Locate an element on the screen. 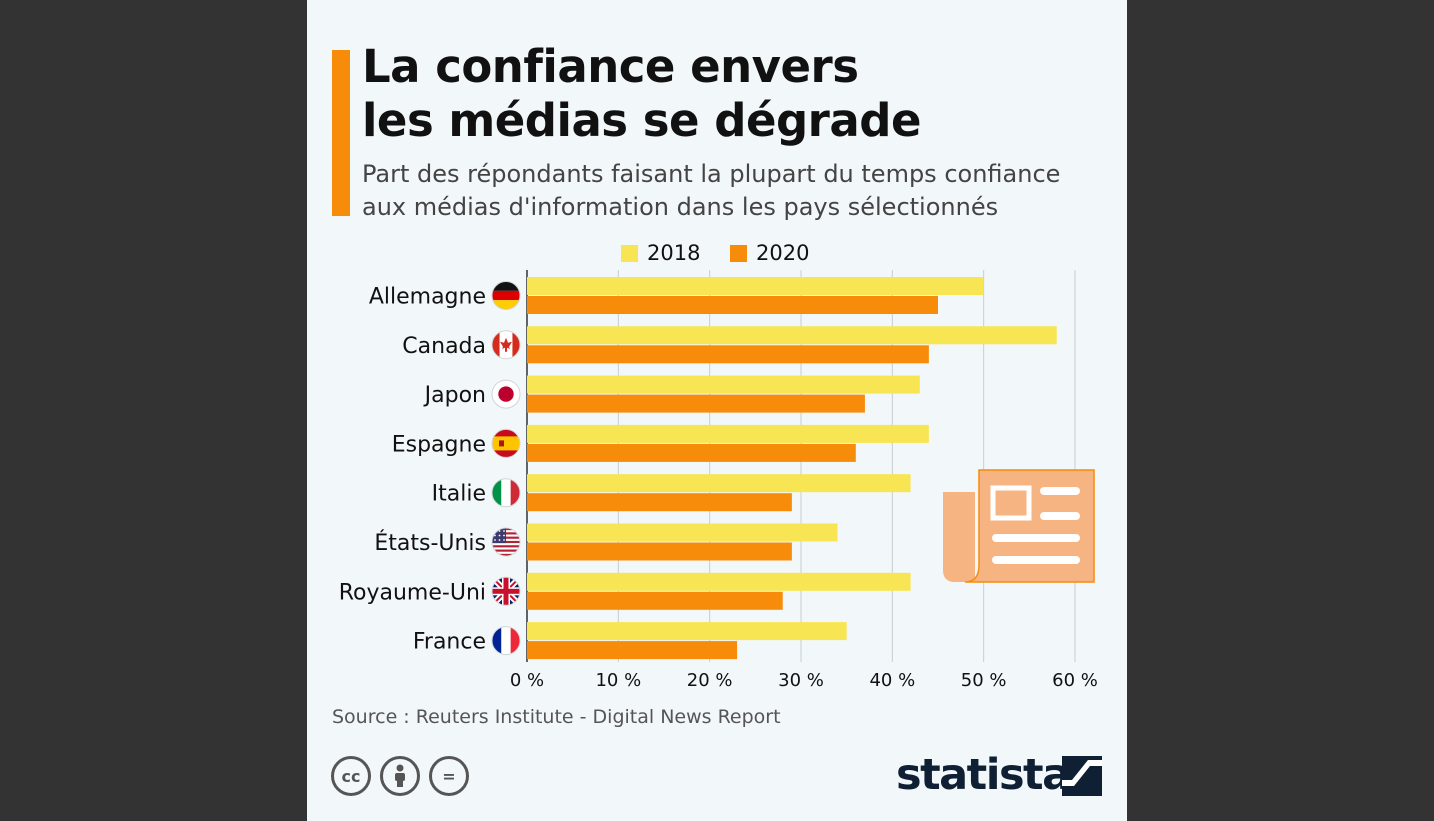  statista-logo-text: statista is located at coordinates (983, 775).